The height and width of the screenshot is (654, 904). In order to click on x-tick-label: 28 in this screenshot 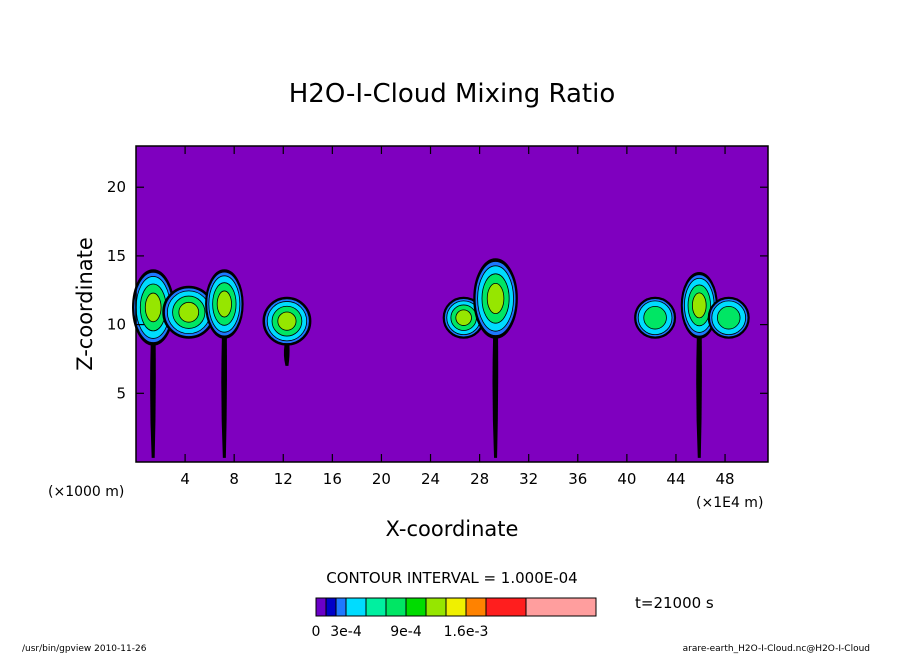, I will do `click(479, 479)`.